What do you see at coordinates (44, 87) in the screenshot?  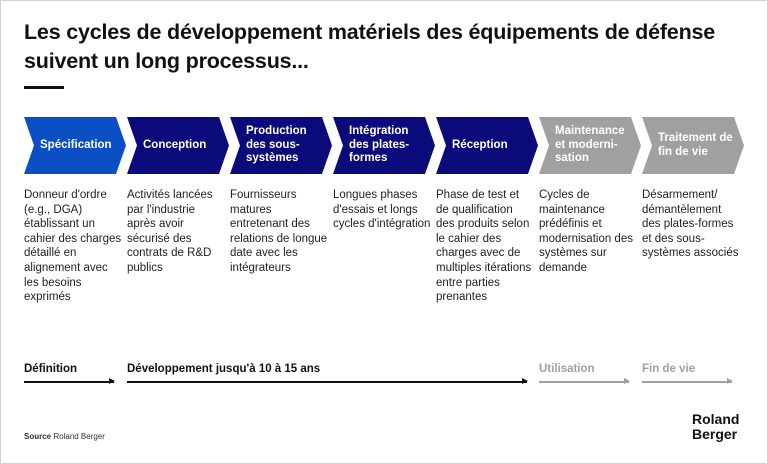 I see `title-rule` at bounding box center [44, 87].